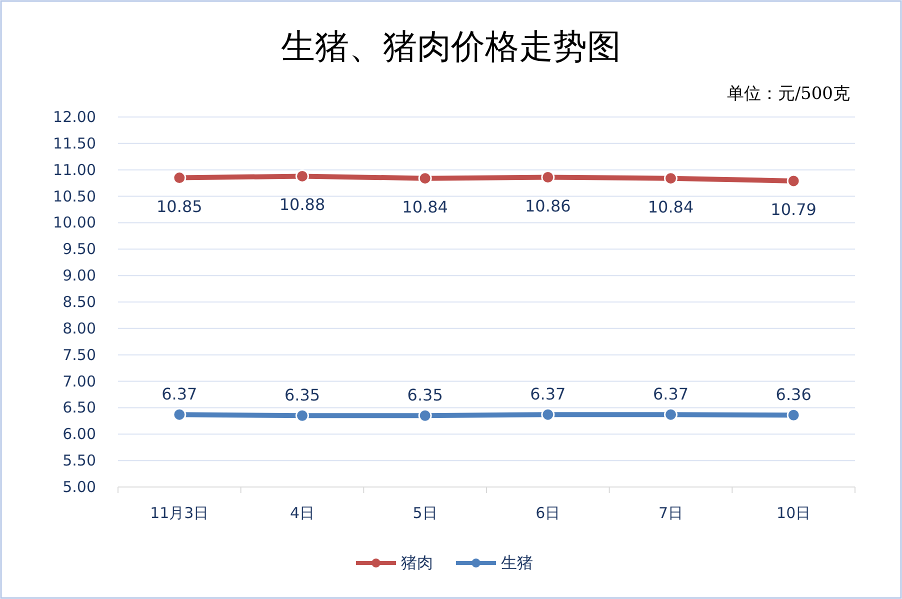 This screenshot has height=599, width=902. I want to click on x-tick-label: 6日, so click(548, 513).